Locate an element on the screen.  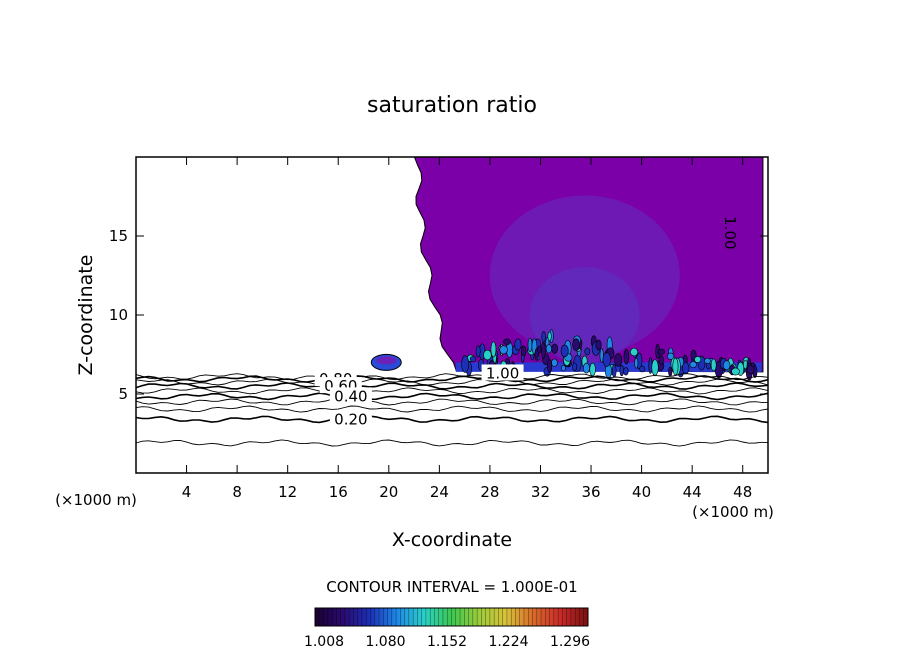
colorbar: 1.008 1.080 1.152 1.224 1.296 is located at coordinates (447, 628).